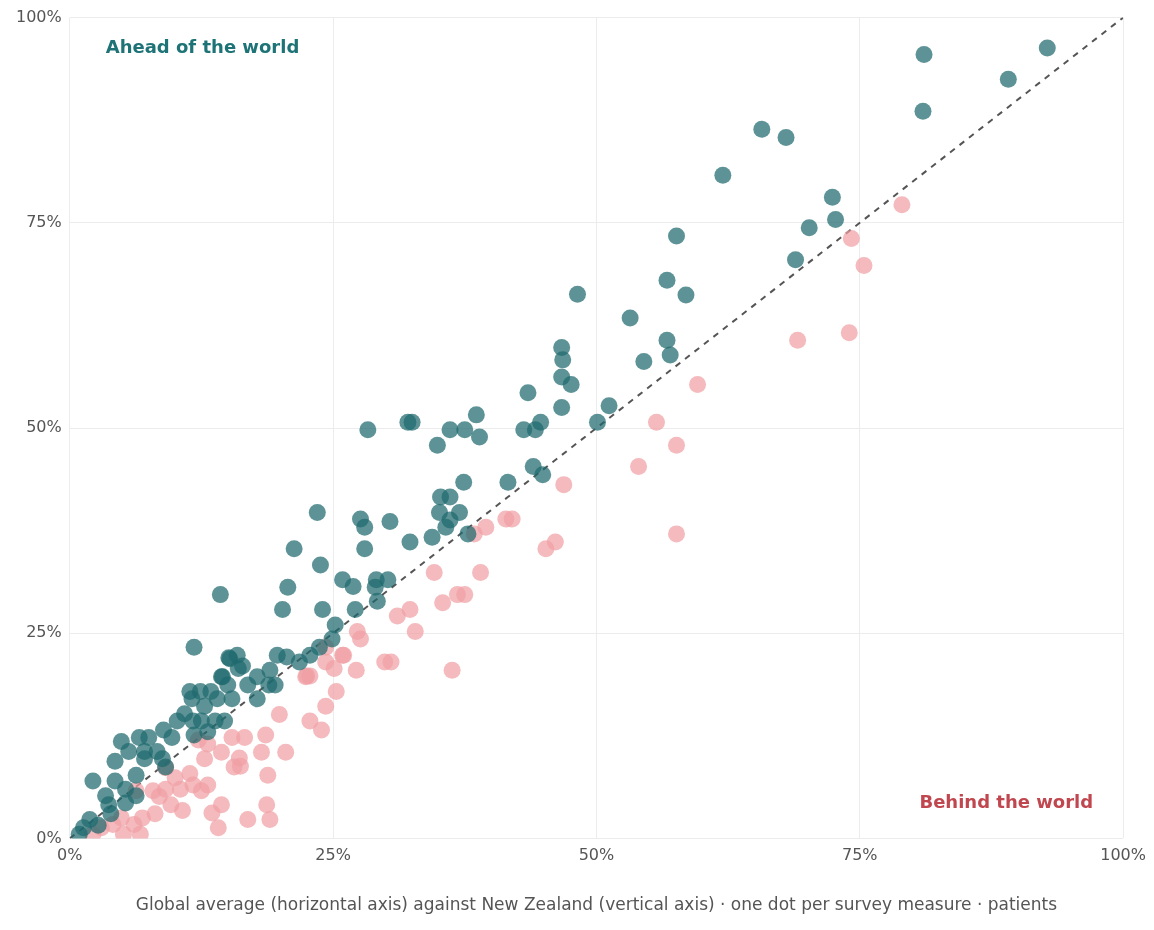 The width and height of the screenshot is (1154, 930). Describe the element at coordinates (860, 855) in the screenshot. I see `x-tick-label: 75%` at that location.